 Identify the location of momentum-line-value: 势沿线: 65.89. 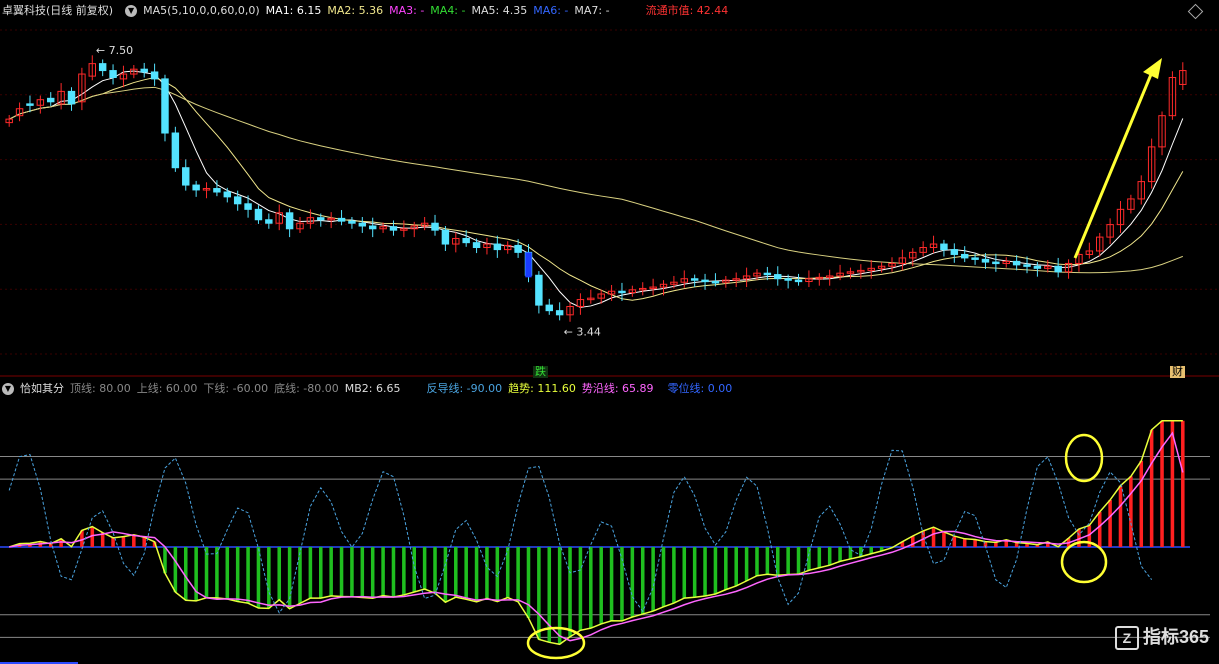
(617, 388).